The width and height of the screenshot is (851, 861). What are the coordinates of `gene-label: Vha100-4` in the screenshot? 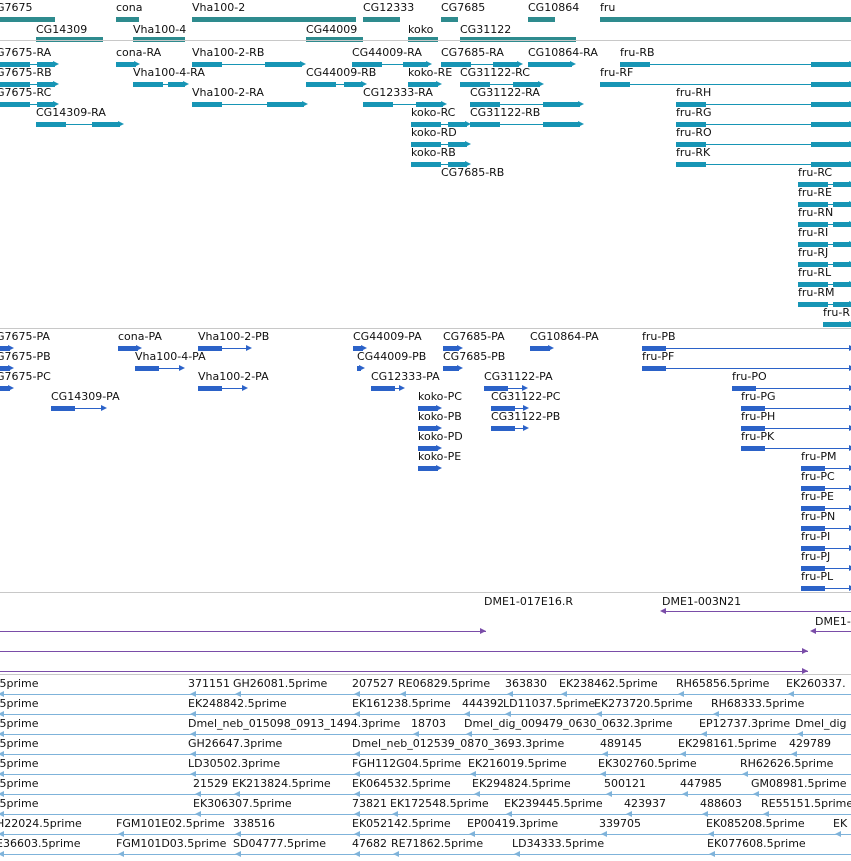 It's located at (160, 29).